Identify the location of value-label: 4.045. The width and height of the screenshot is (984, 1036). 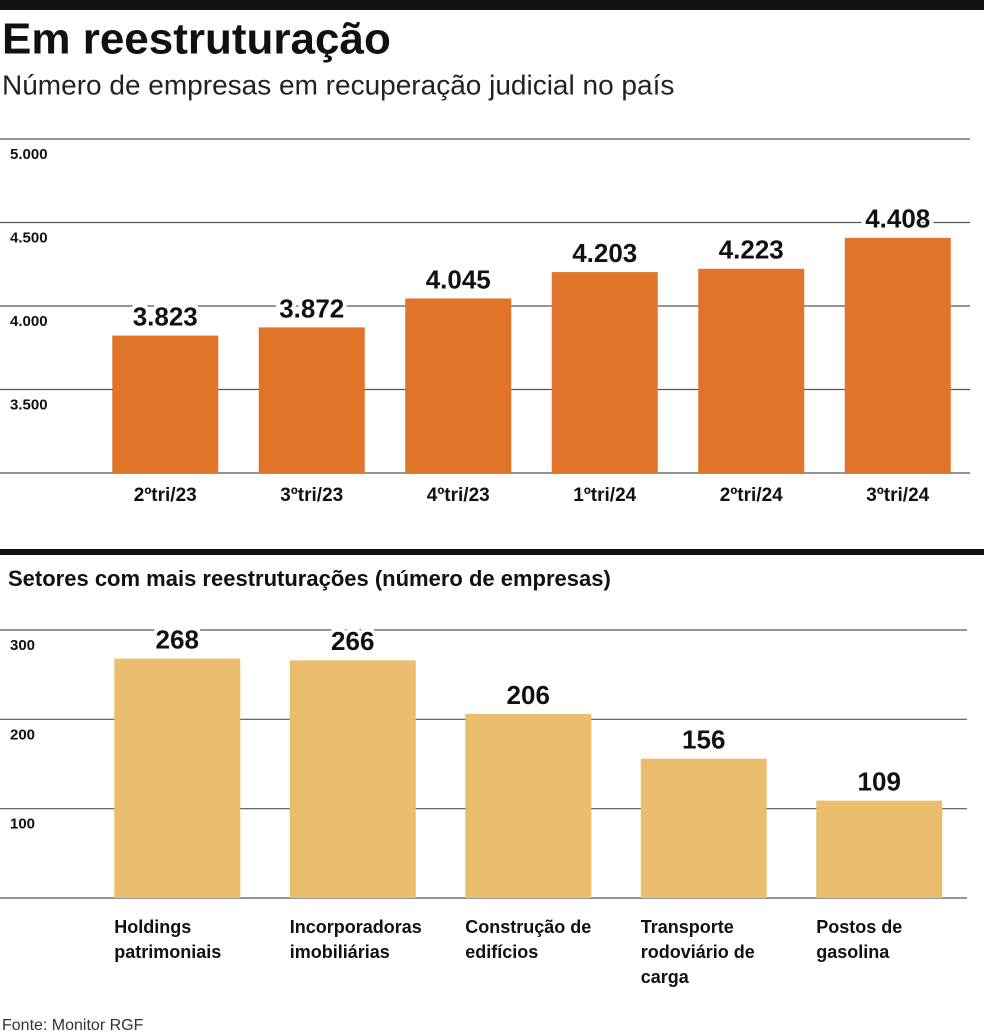
(458, 279).